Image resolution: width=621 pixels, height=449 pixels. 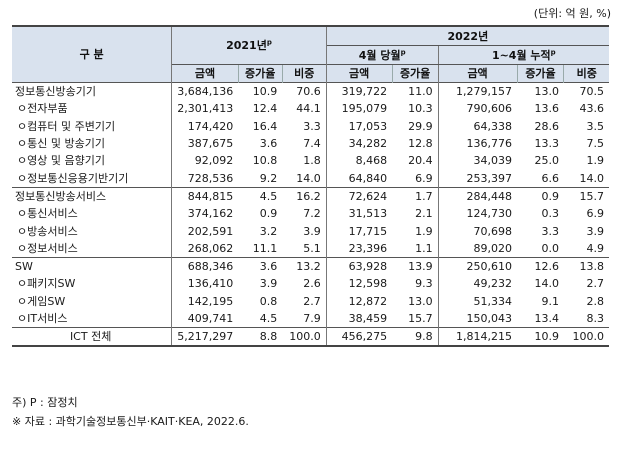 What do you see at coordinates (546, 126) in the screenshot?
I see `cell-growth-cumulative: 28.6` at bounding box center [546, 126].